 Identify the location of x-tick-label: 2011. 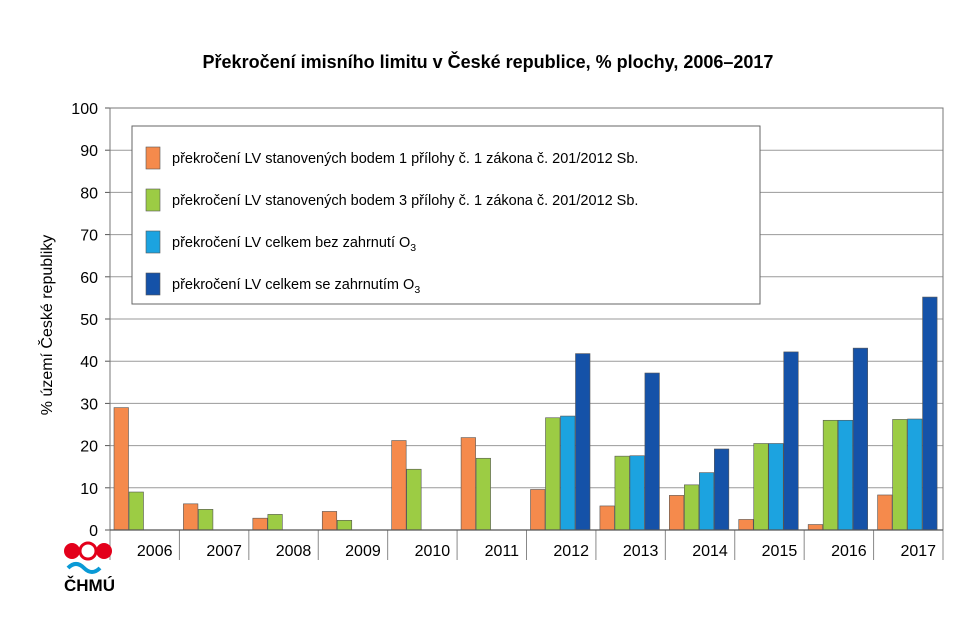
(502, 551).